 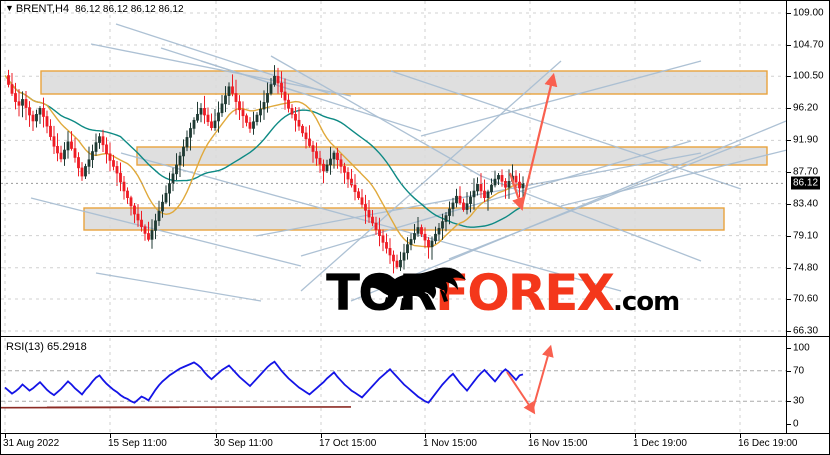 I want to click on price-axis-label: 74.80, so click(x=806, y=268).